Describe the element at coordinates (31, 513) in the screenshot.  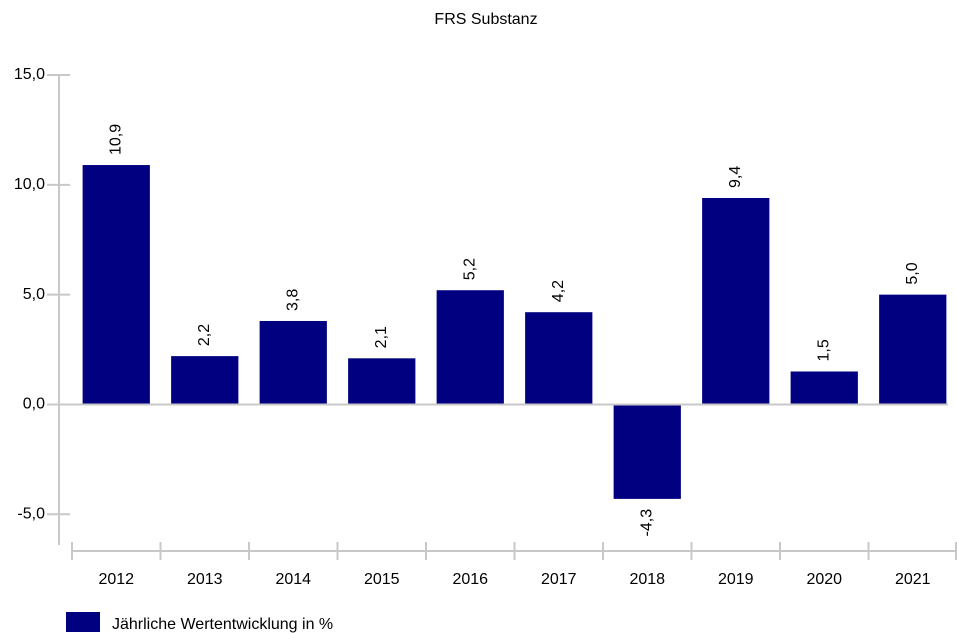
I see `y-tick-label: -5,0` at that location.